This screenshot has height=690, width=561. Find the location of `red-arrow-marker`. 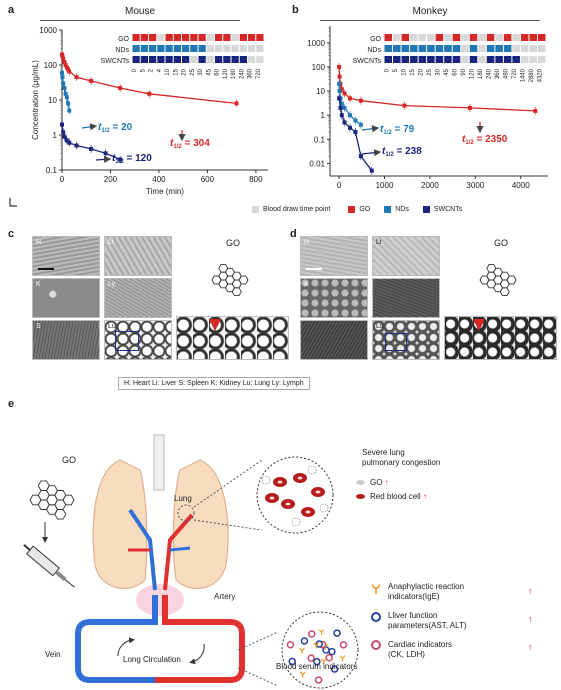

red-arrow-marker is located at coordinates (479, 325).